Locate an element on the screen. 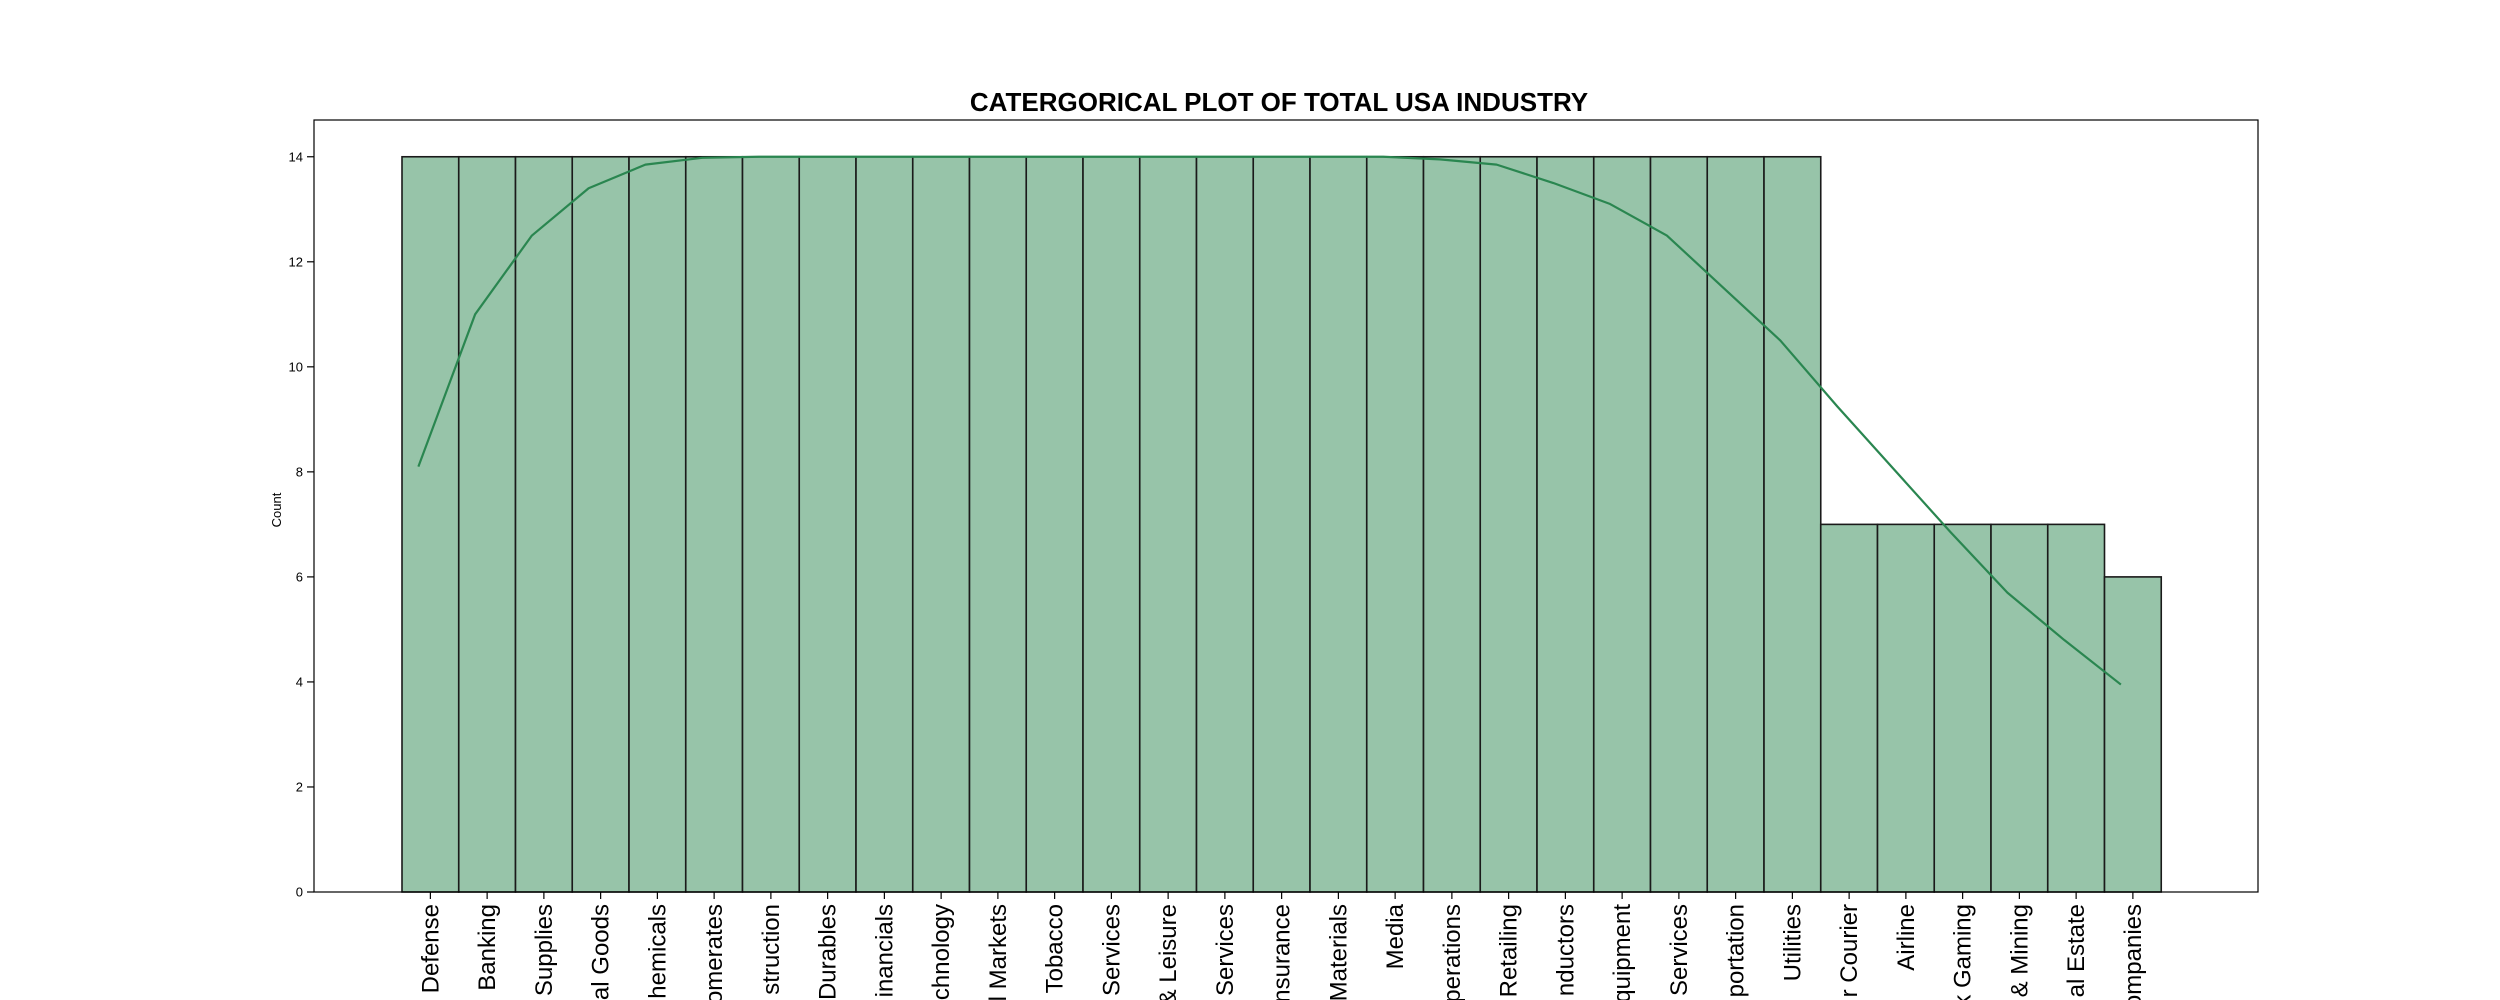 The image size is (2500, 1000). y-tick-label: 6 is located at coordinates (299, 576).